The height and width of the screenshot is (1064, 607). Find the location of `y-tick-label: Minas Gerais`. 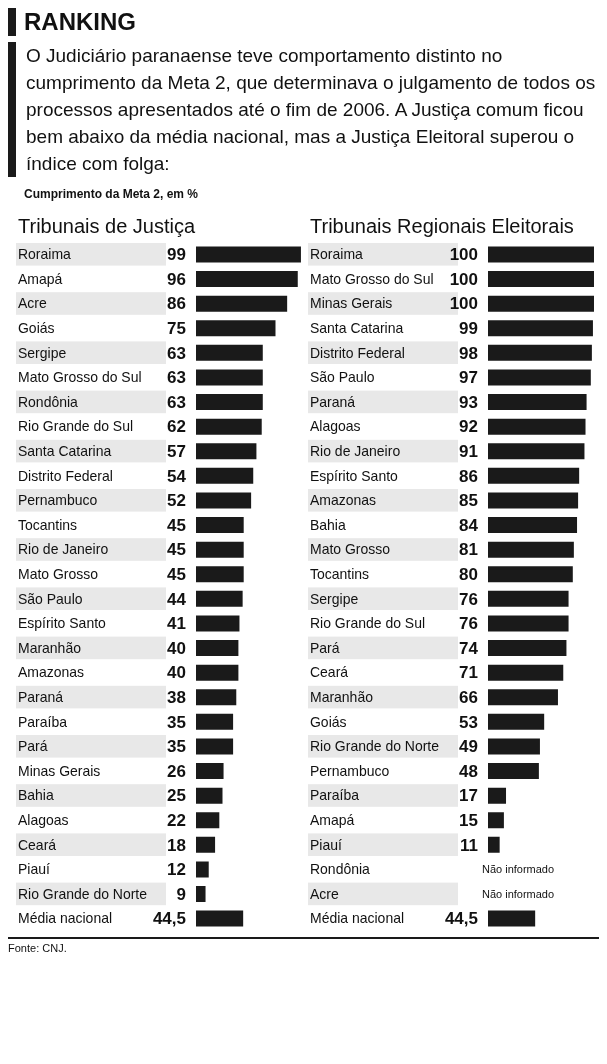

y-tick-label: Minas Gerais is located at coordinates (59, 770).